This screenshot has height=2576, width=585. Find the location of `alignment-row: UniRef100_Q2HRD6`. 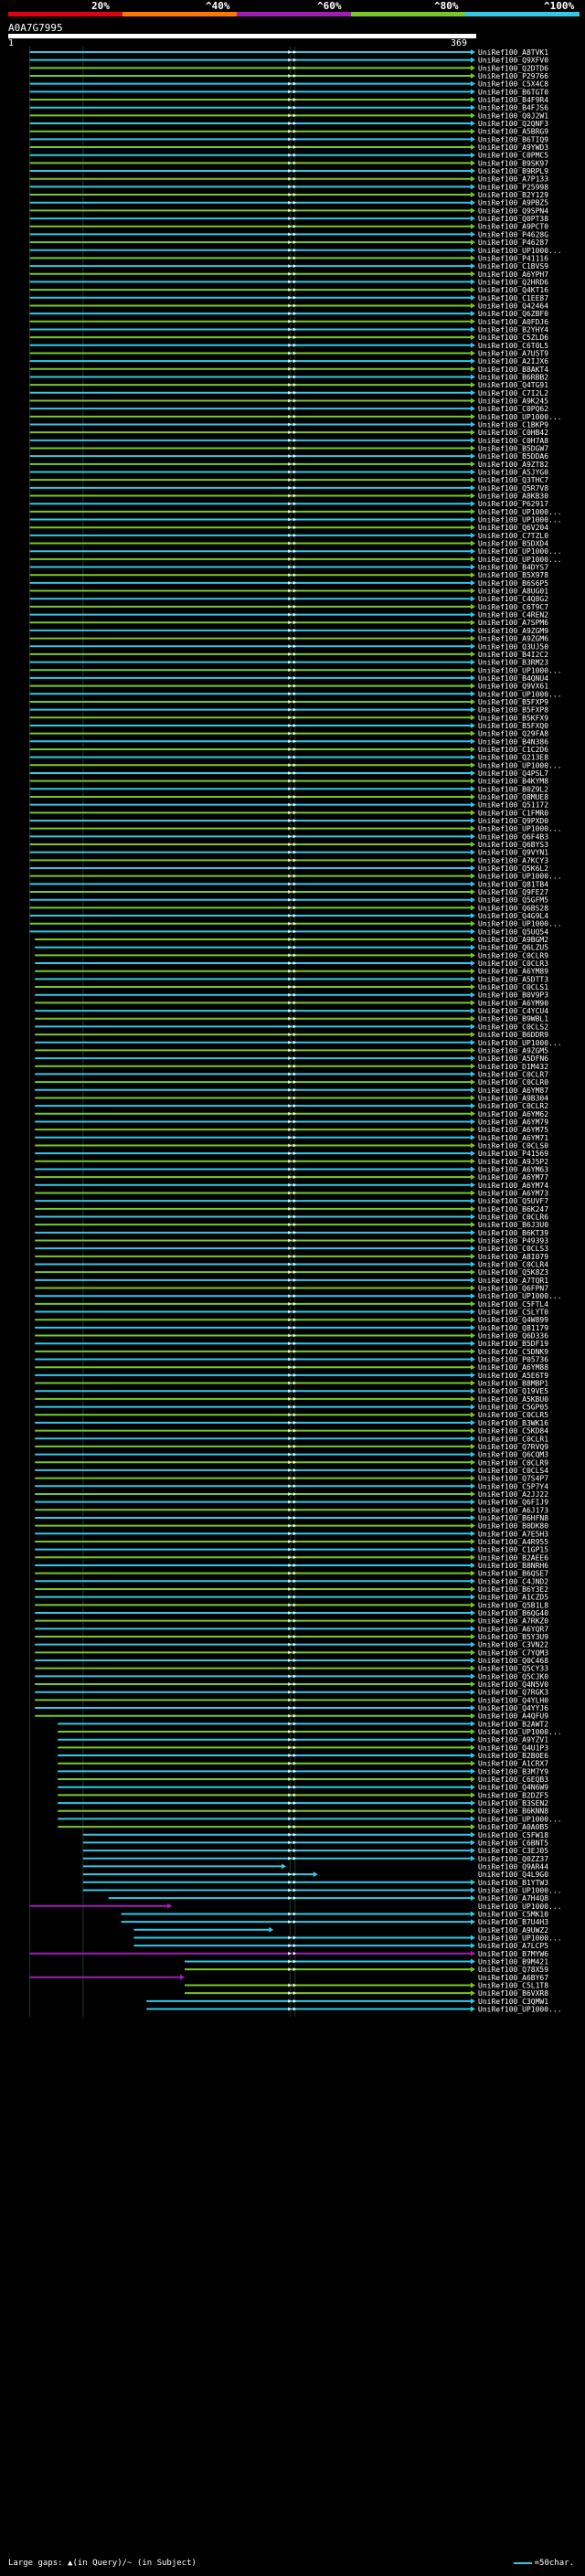

alignment-row: UniRef100_Q2HRD6 is located at coordinates (288, 282).